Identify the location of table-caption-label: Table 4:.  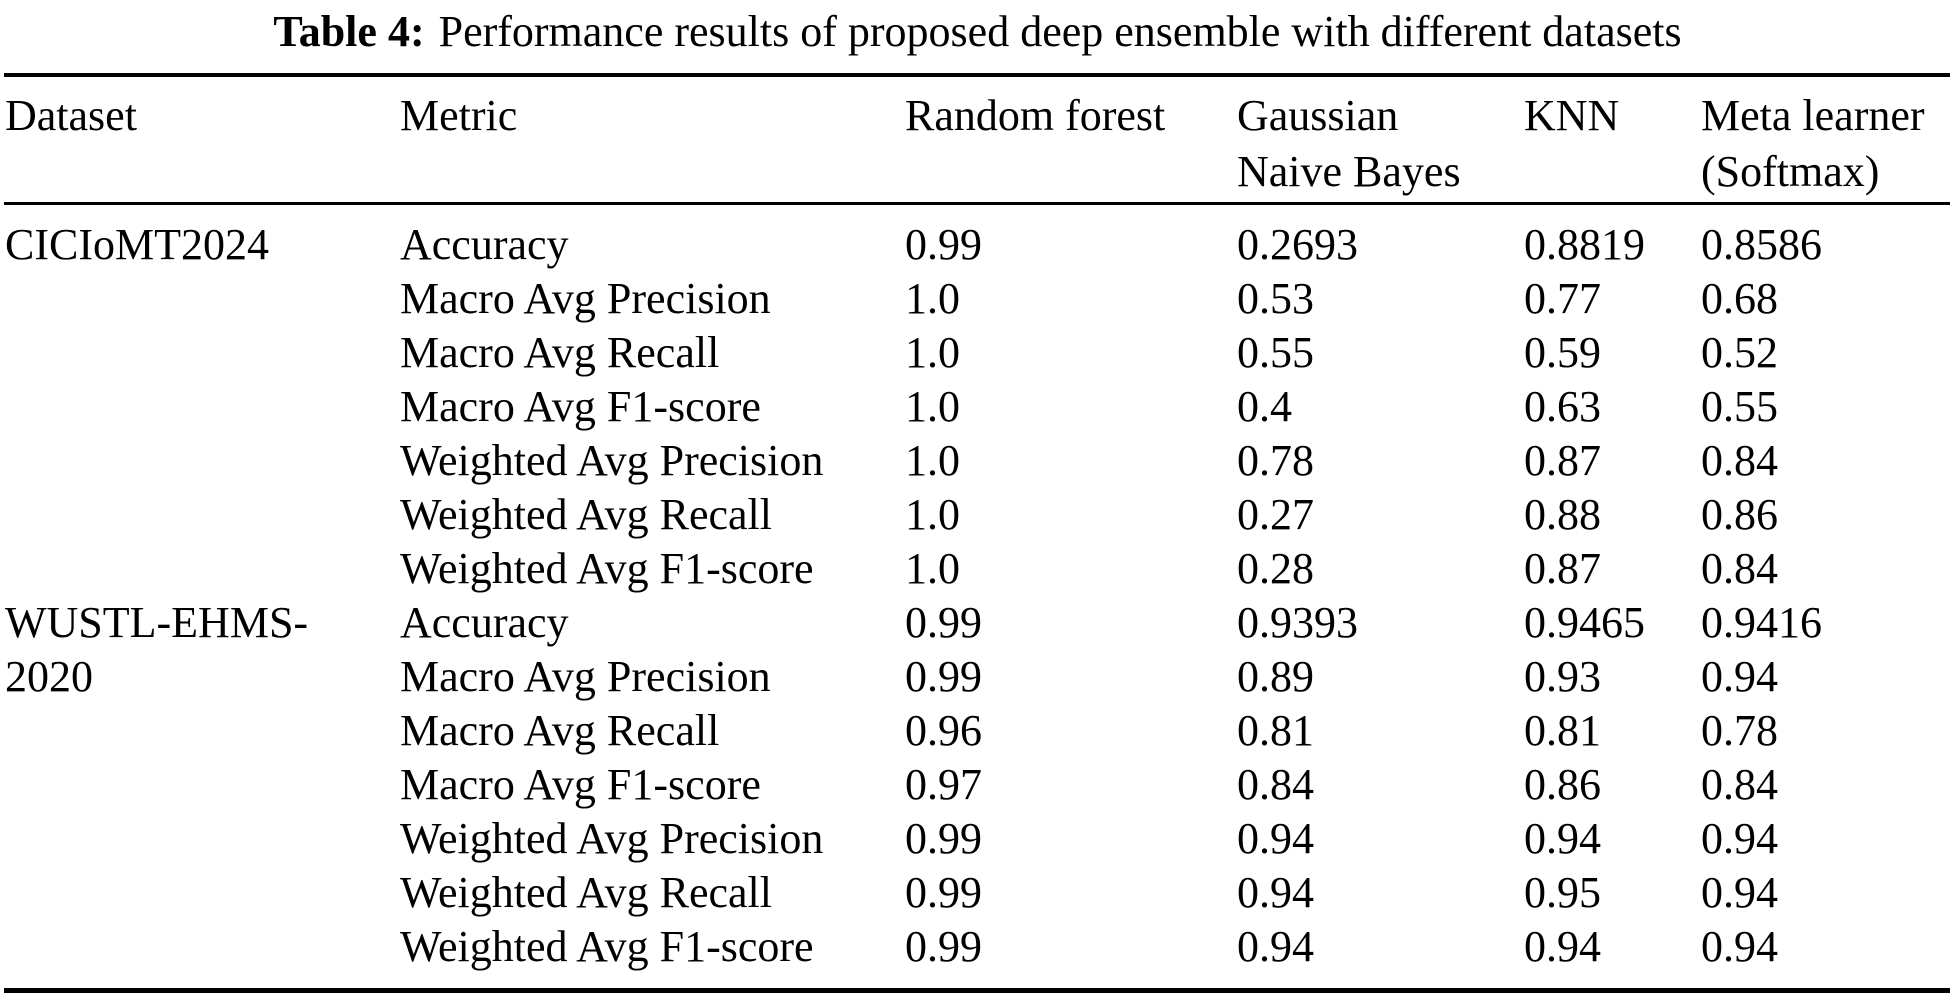
(349, 31).